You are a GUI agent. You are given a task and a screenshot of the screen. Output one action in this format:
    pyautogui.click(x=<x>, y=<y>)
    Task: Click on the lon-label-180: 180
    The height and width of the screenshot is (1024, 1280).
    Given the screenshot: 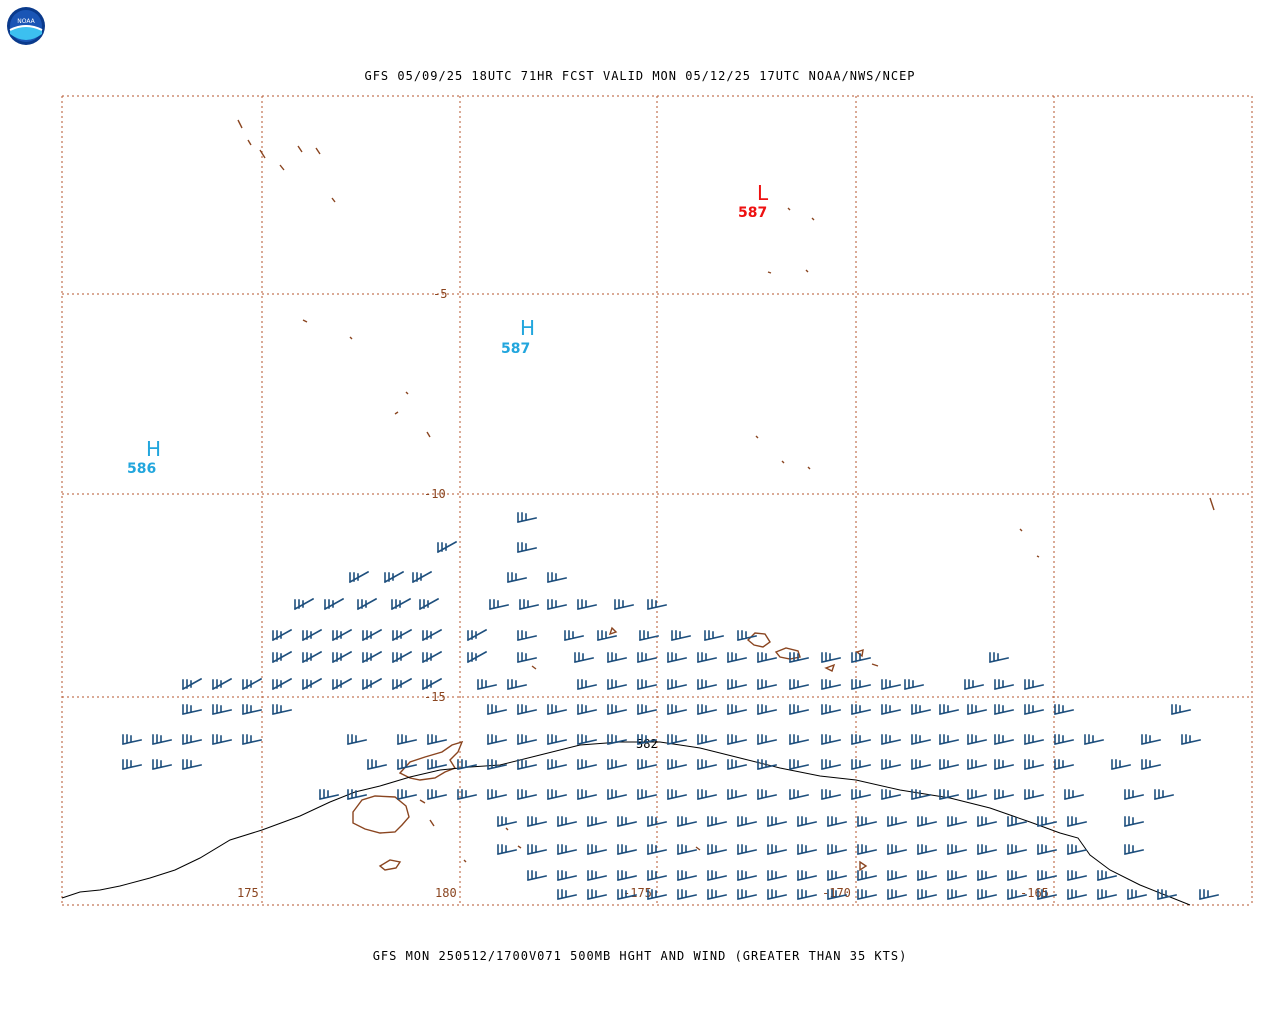 What is the action you would take?
    pyautogui.click(x=446, y=893)
    